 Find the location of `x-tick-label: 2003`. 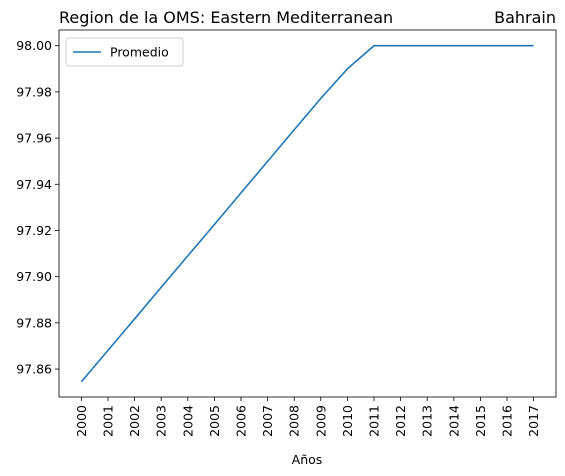

x-tick-label: 2003 is located at coordinates (161, 421).